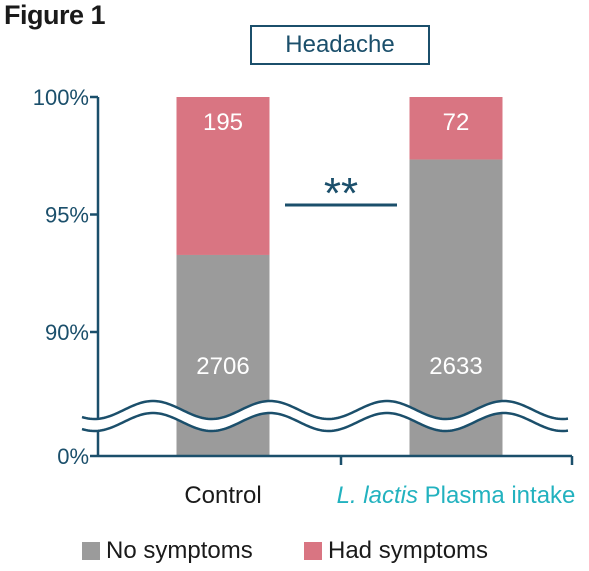 Image resolution: width=589 pixels, height=571 pixels. What do you see at coordinates (456, 495) in the screenshot?
I see `x-tick-label: L. lactis Plasma intake` at bounding box center [456, 495].